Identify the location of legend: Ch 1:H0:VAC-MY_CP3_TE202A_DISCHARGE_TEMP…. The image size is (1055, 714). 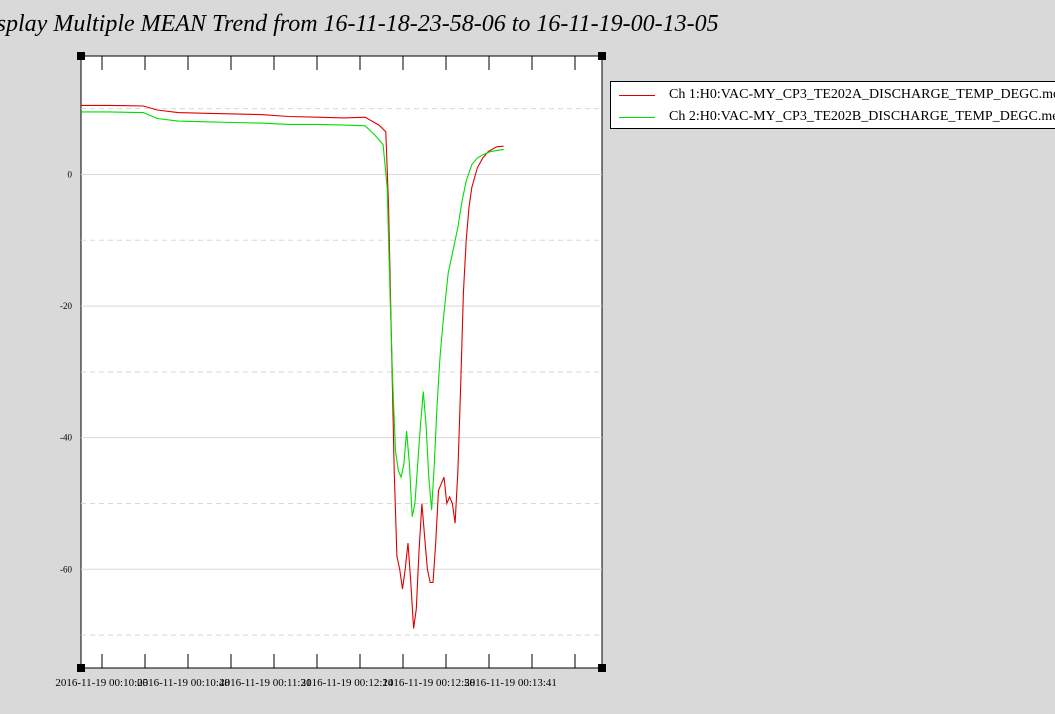
(832, 105).